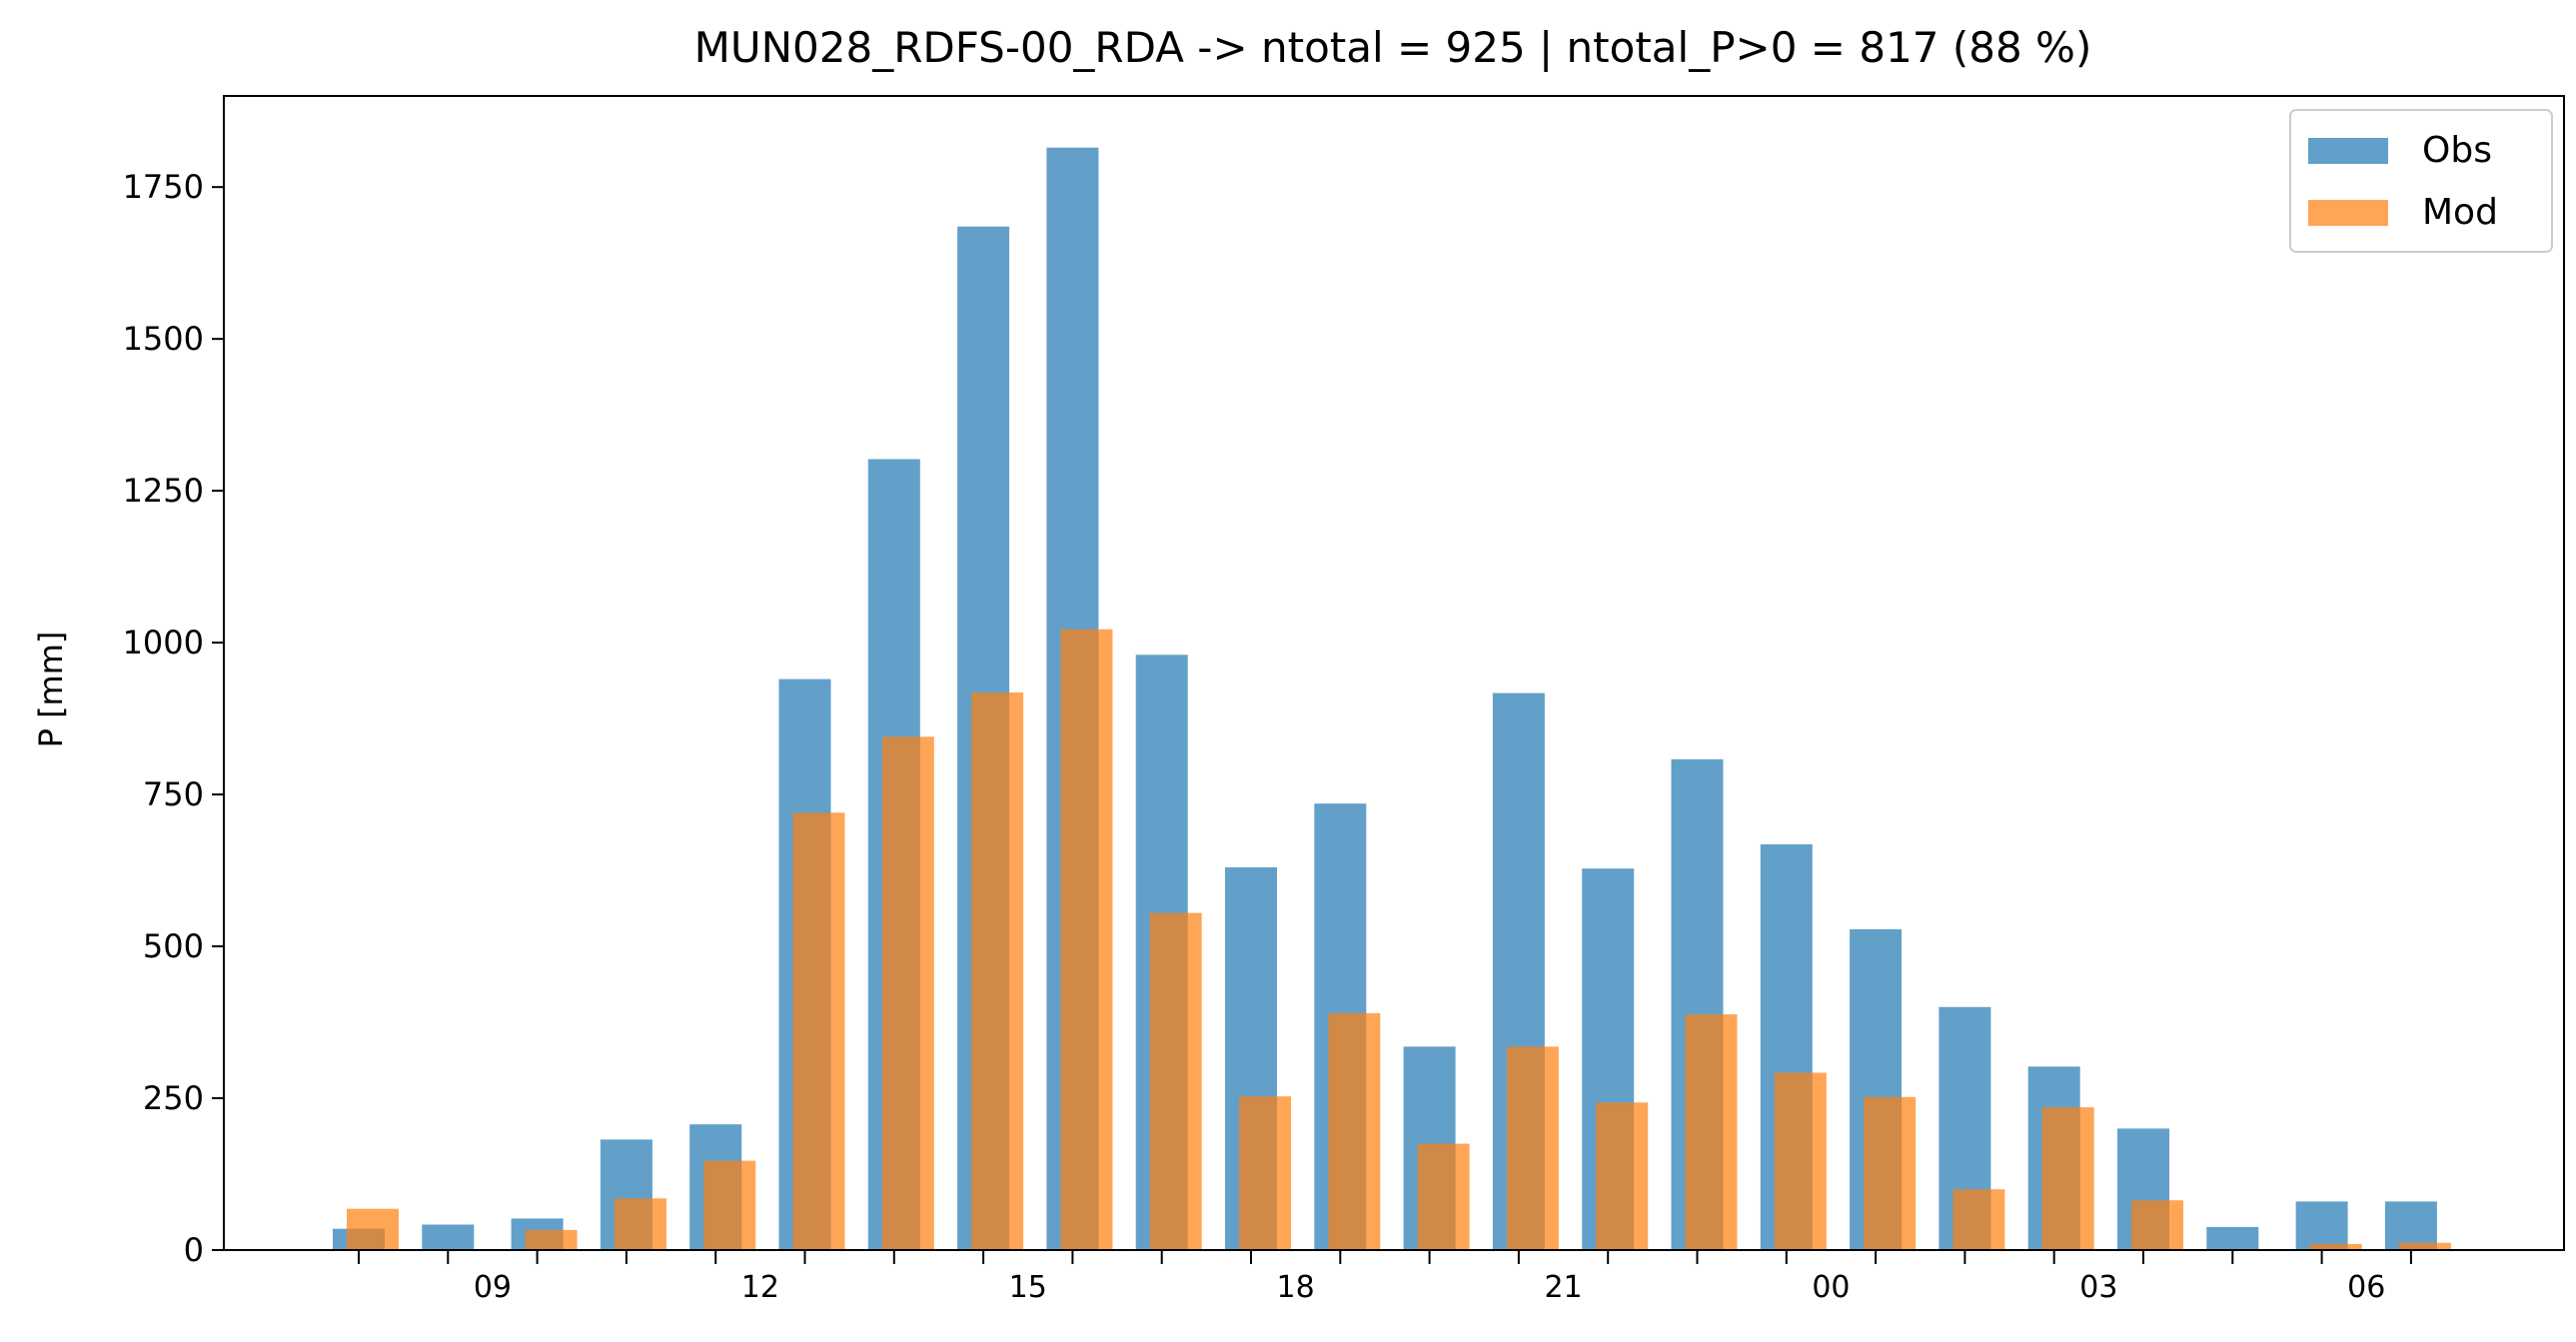 The height and width of the screenshot is (1342, 2576). Describe the element at coordinates (173, 946) in the screenshot. I see `y-tick-label: 500` at that location.